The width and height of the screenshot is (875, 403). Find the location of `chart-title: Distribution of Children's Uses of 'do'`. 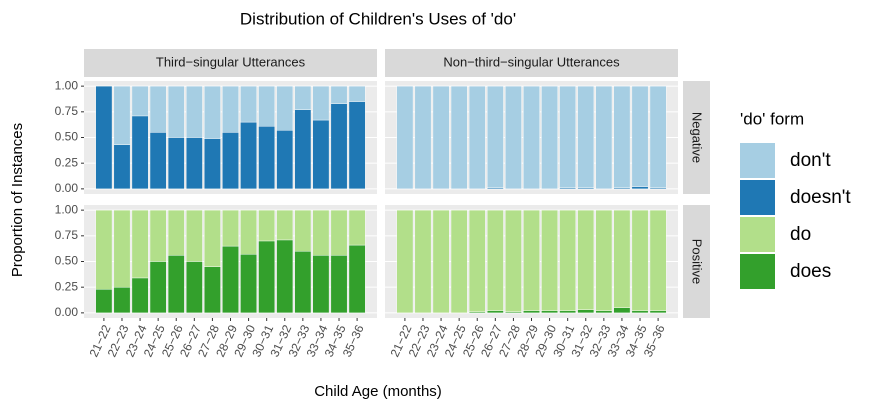

chart-title: Distribution of Children's Uses of 'do' is located at coordinates (378, 18).